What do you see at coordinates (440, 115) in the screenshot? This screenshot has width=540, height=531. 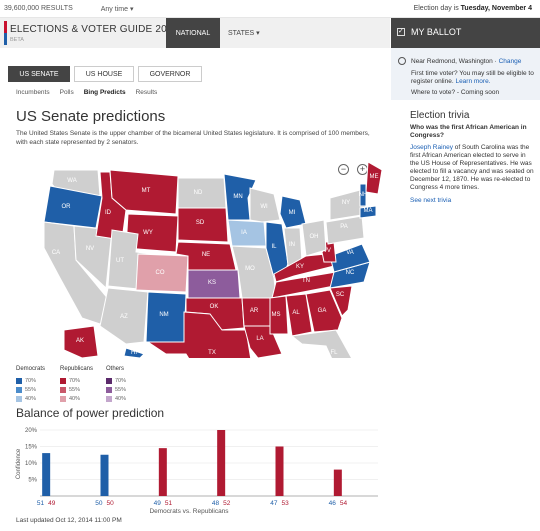 I see `trivia-title: Election trivia` at bounding box center [440, 115].